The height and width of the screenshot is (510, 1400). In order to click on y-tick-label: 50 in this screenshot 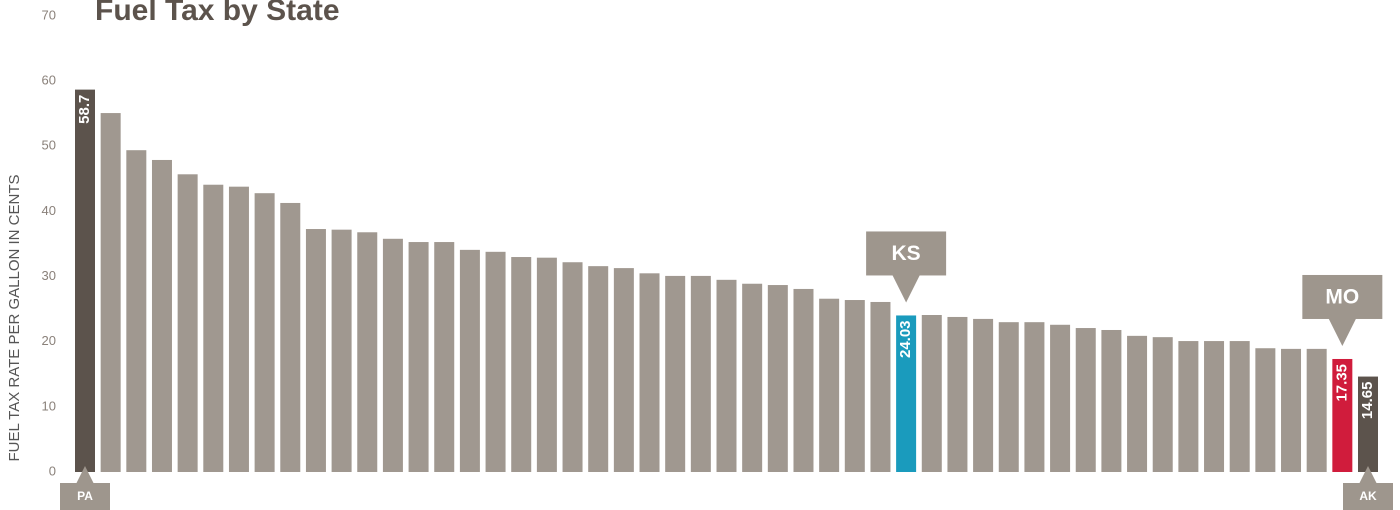, I will do `click(49, 145)`.